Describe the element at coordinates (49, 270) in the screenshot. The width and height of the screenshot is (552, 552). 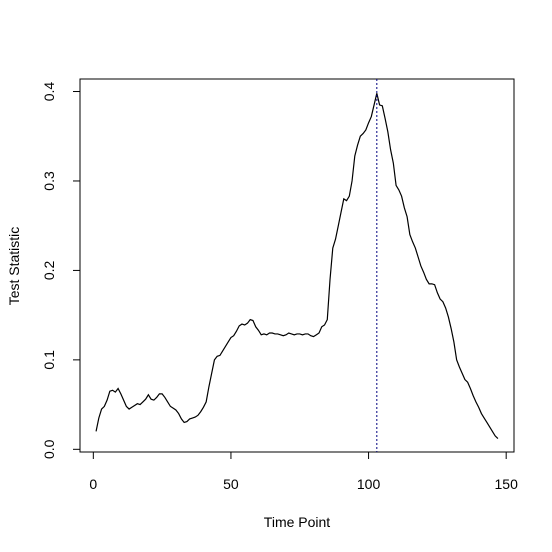
I see `y-tick-label: 0.2` at that location.